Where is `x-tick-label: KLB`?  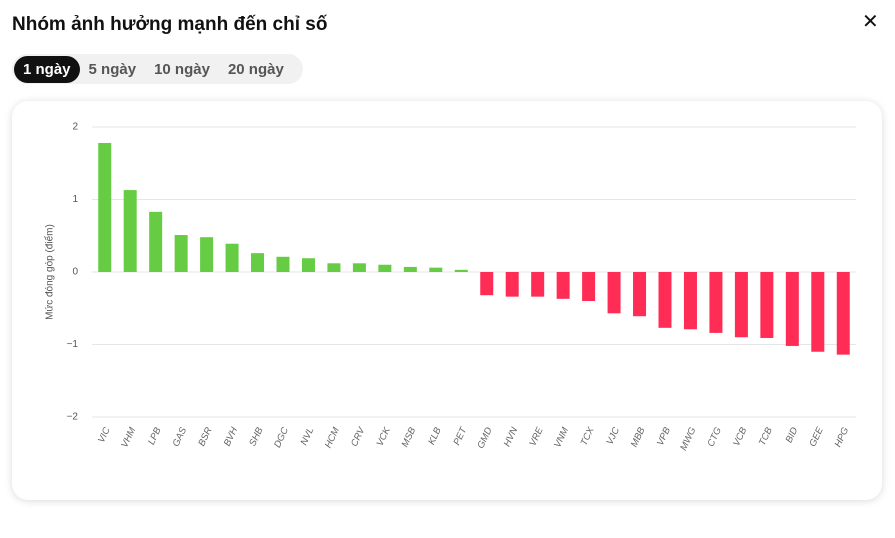
x-tick-label: KLB is located at coordinates (435, 436).